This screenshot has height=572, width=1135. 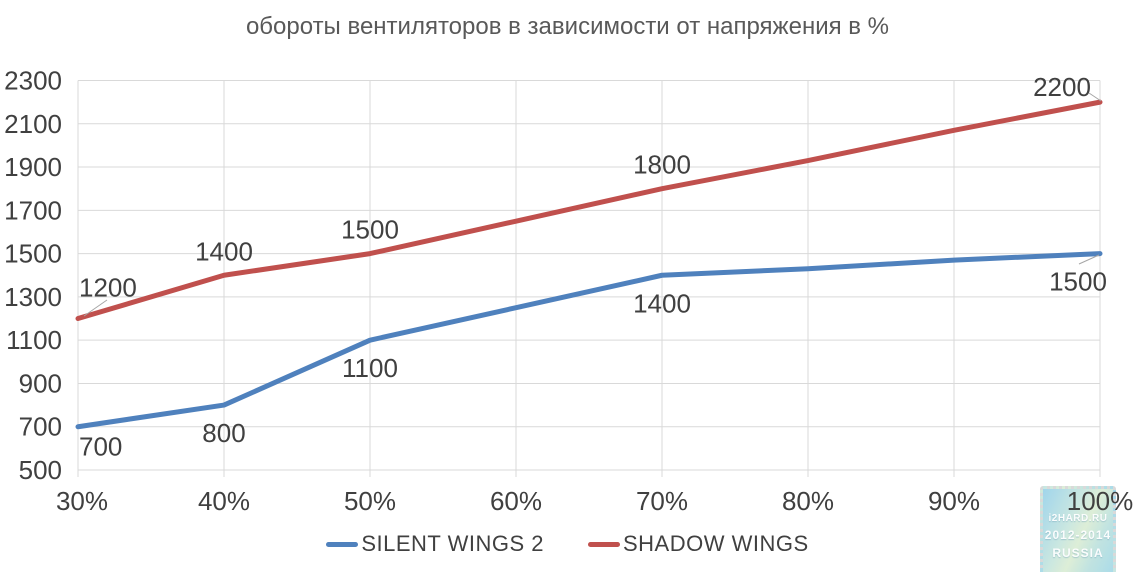 I want to click on x-axis-tick-label: 30%, so click(x=82, y=501).